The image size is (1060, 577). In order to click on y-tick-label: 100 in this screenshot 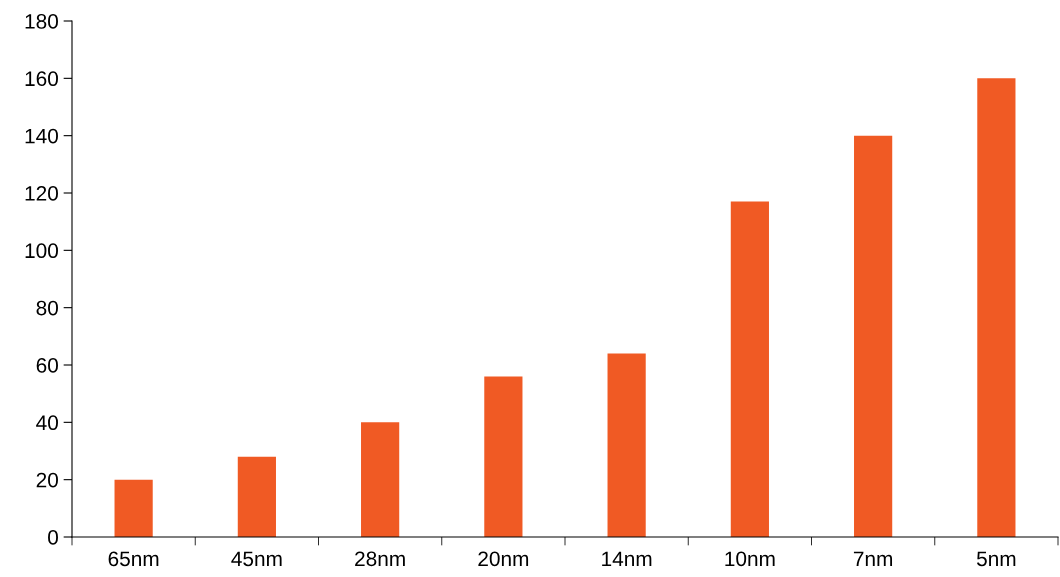, I will do `click(41, 251)`.